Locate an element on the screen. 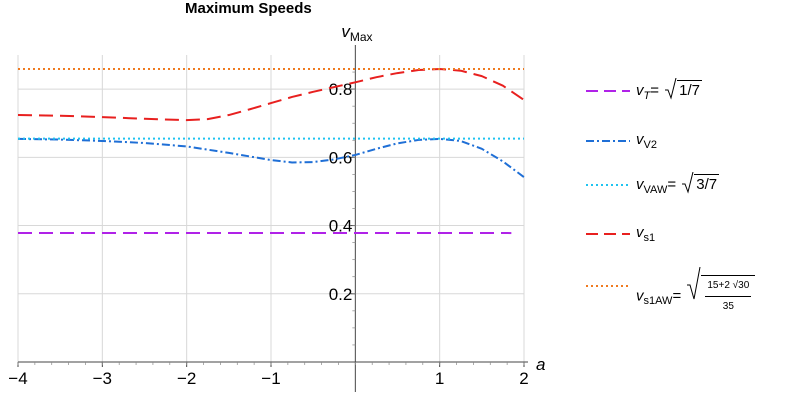 Image resolution: width=800 pixels, height=399 pixels. legend-swatch-vs1 is located at coordinates (608, 234).